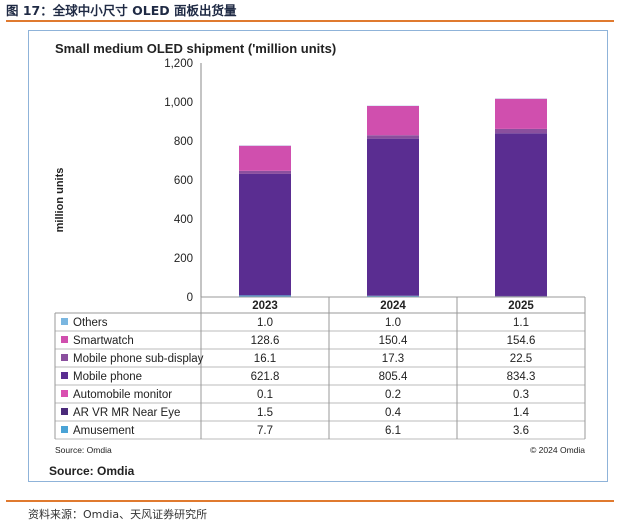  I want to click on table-cell-value: 1.4, so click(521, 413).